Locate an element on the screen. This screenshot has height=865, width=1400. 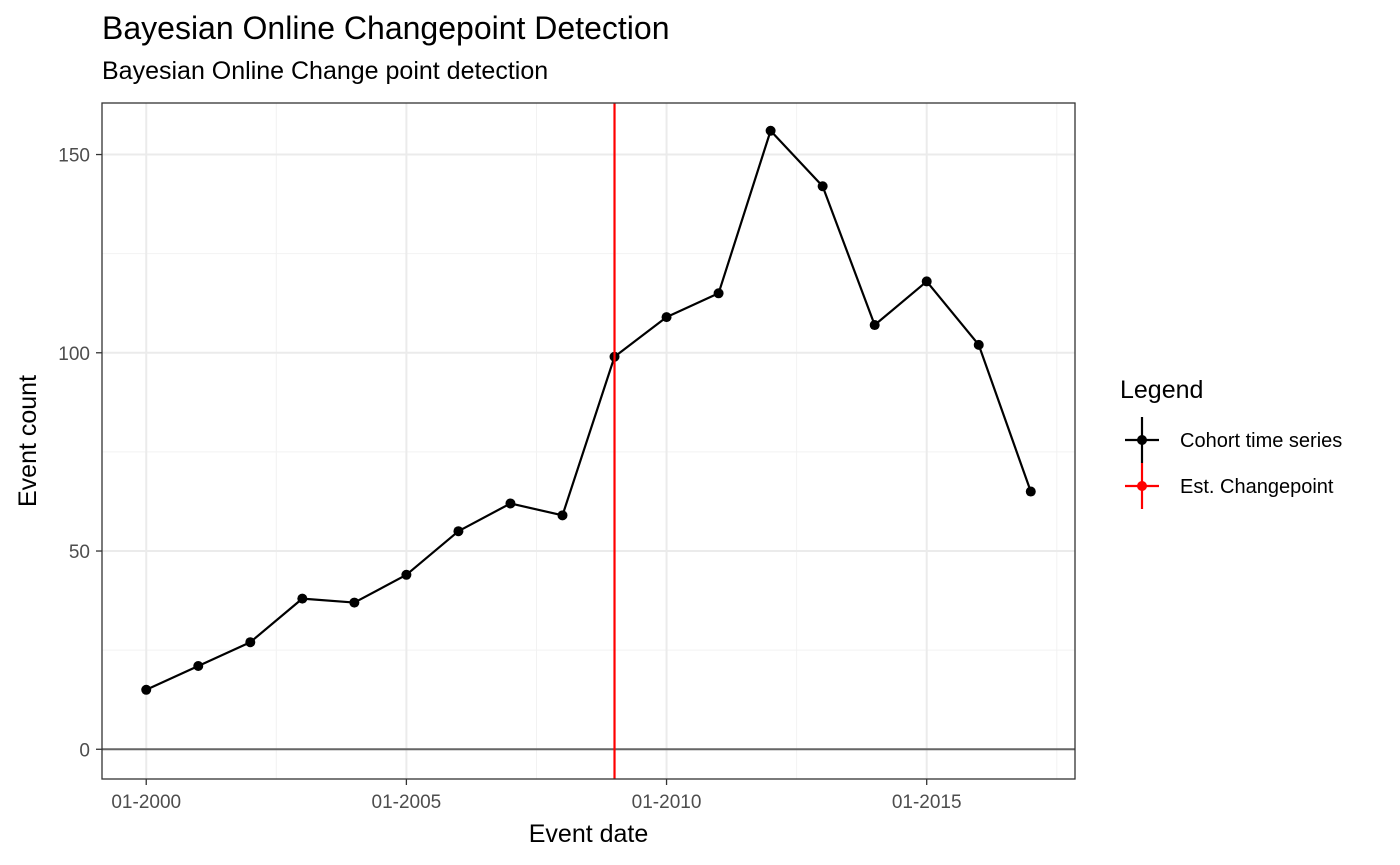
x-tick-label: 01-2015 is located at coordinates (927, 802).